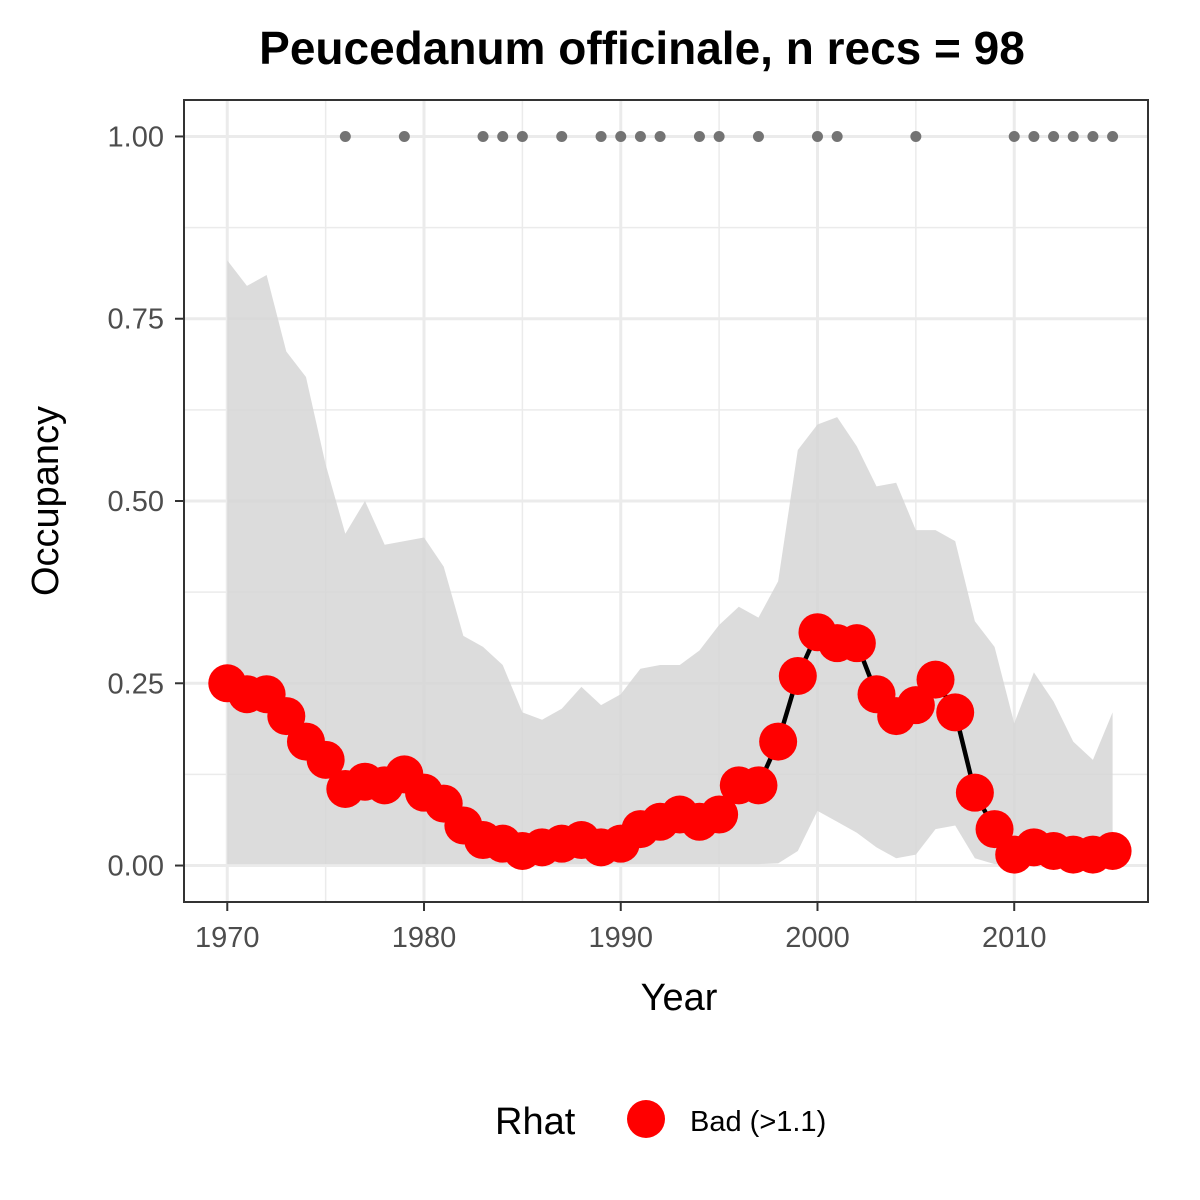 Image resolution: width=1200 pixels, height=1200 pixels. Describe the element at coordinates (136, 867) in the screenshot. I see `y-tick-label: 0.00` at that location.